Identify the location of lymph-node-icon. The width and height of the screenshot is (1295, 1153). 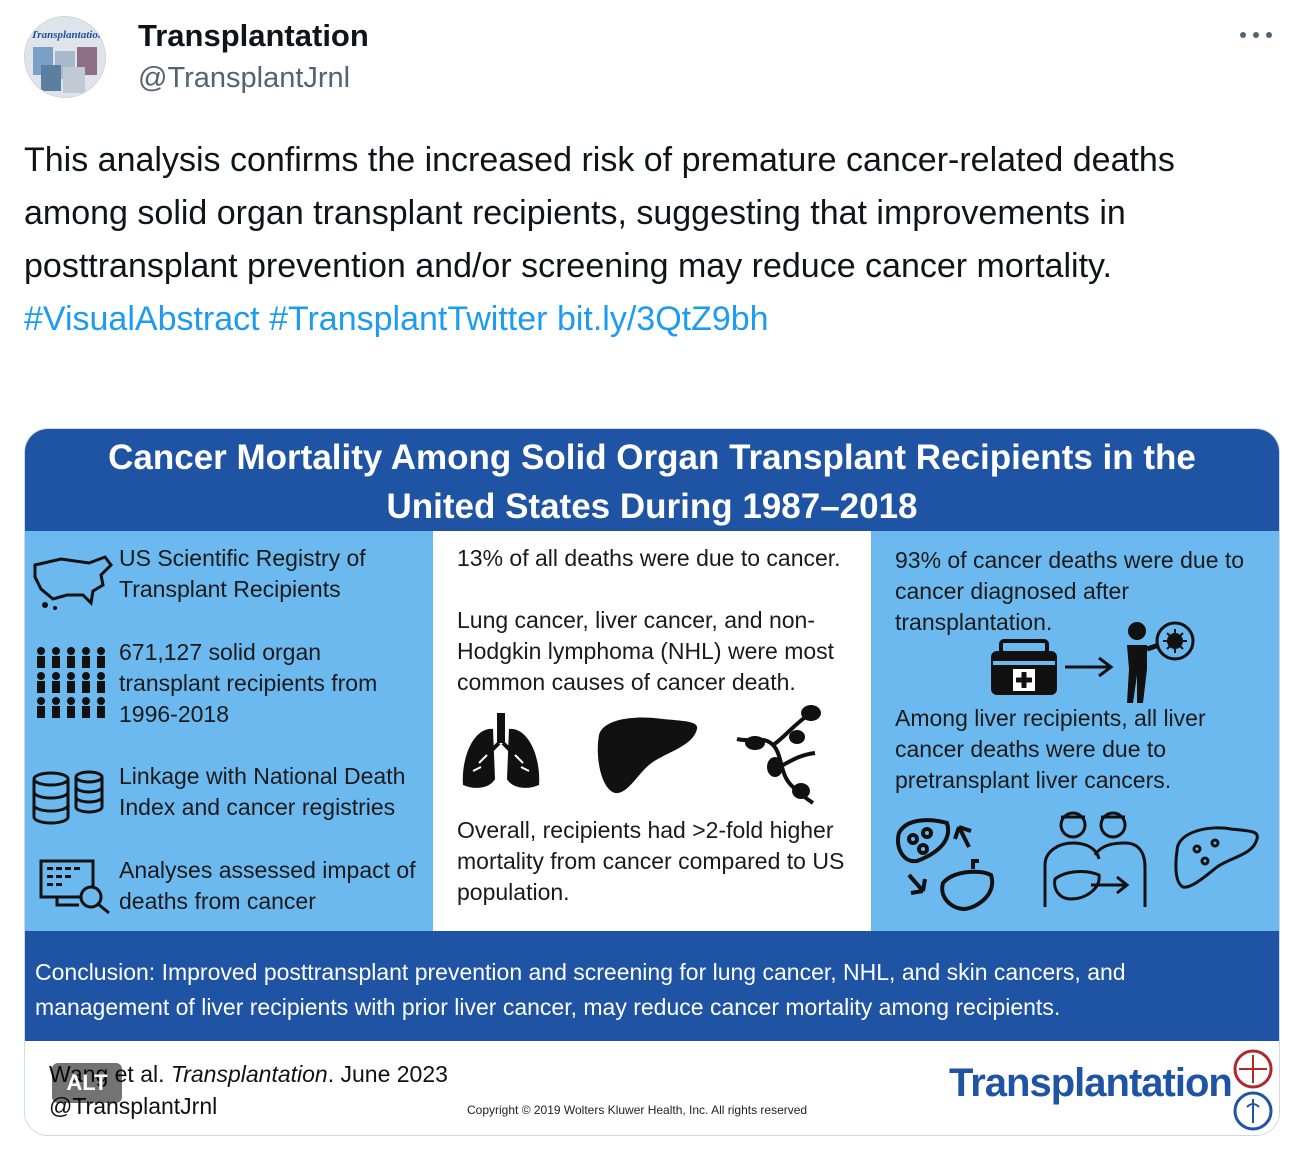
(778, 755).